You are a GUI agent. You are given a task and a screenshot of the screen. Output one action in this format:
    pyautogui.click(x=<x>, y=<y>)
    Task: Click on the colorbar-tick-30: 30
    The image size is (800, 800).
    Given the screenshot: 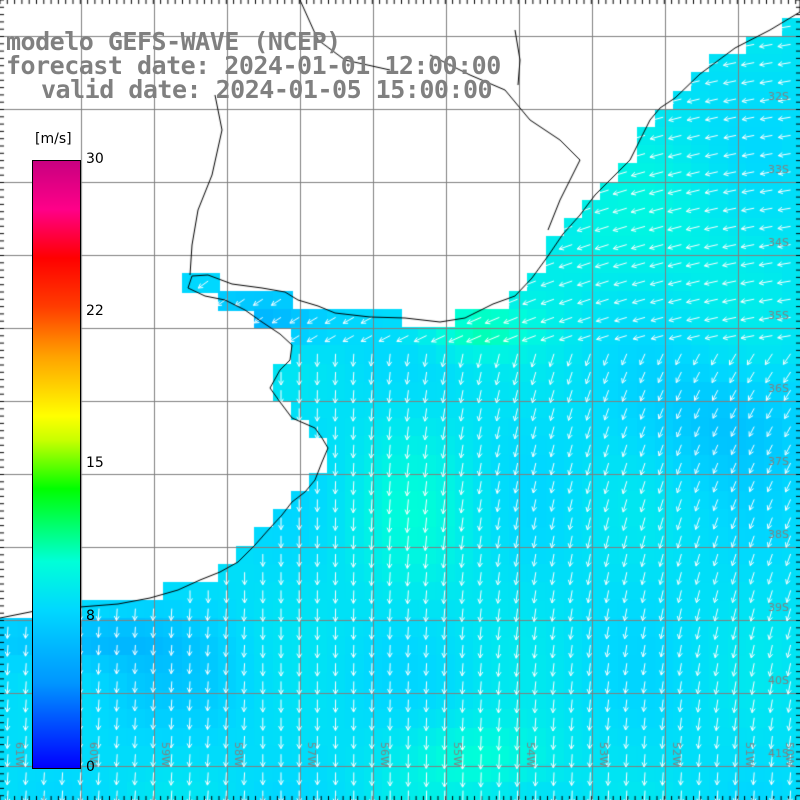 What is the action you would take?
    pyautogui.click(x=95, y=159)
    